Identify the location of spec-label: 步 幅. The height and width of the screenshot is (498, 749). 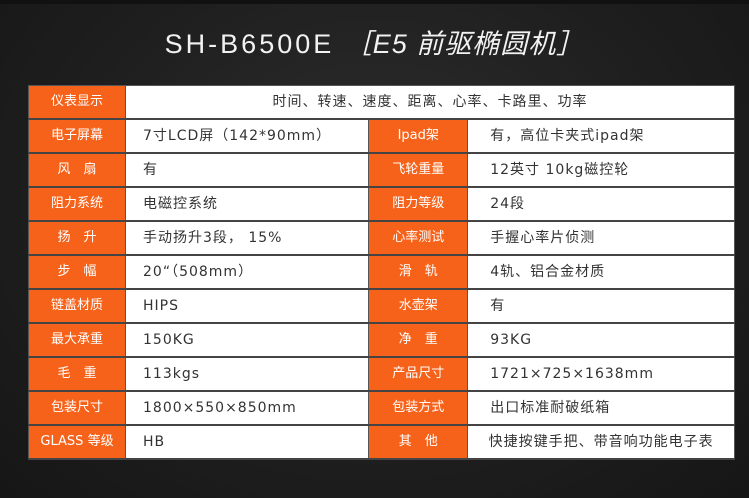
(77, 272).